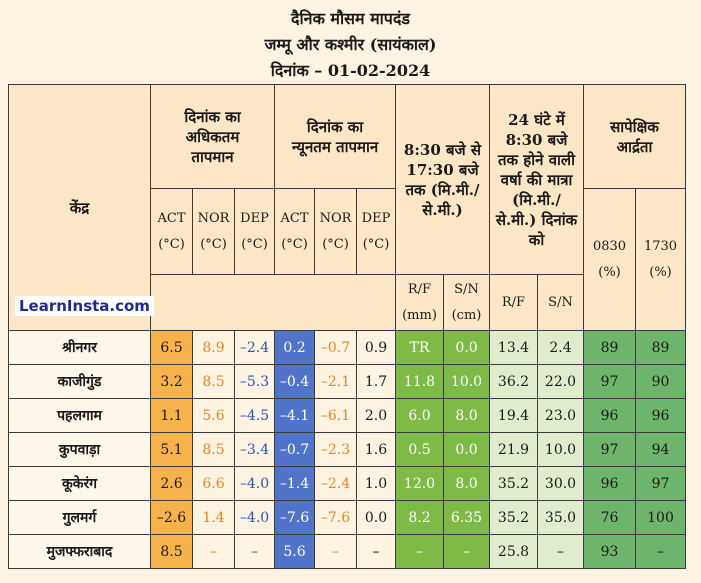 Image resolution: width=701 pixels, height=583 pixels. Describe the element at coordinates (376, 449) in the screenshot. I see `cell-min-dep: 1.6` at that location.